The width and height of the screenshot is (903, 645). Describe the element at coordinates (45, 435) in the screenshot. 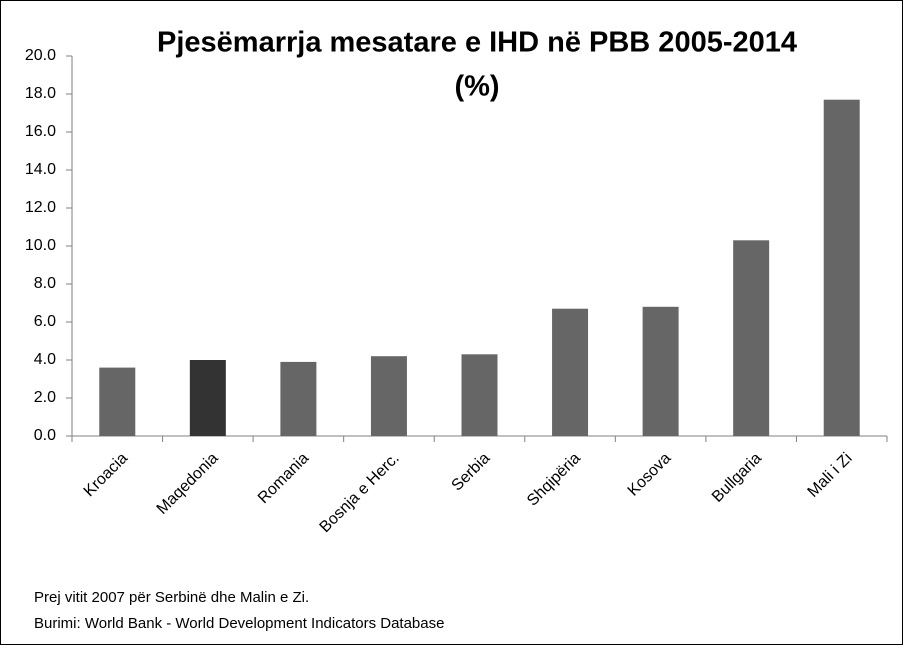

I see `y-tick-label: 0.0` at that location.